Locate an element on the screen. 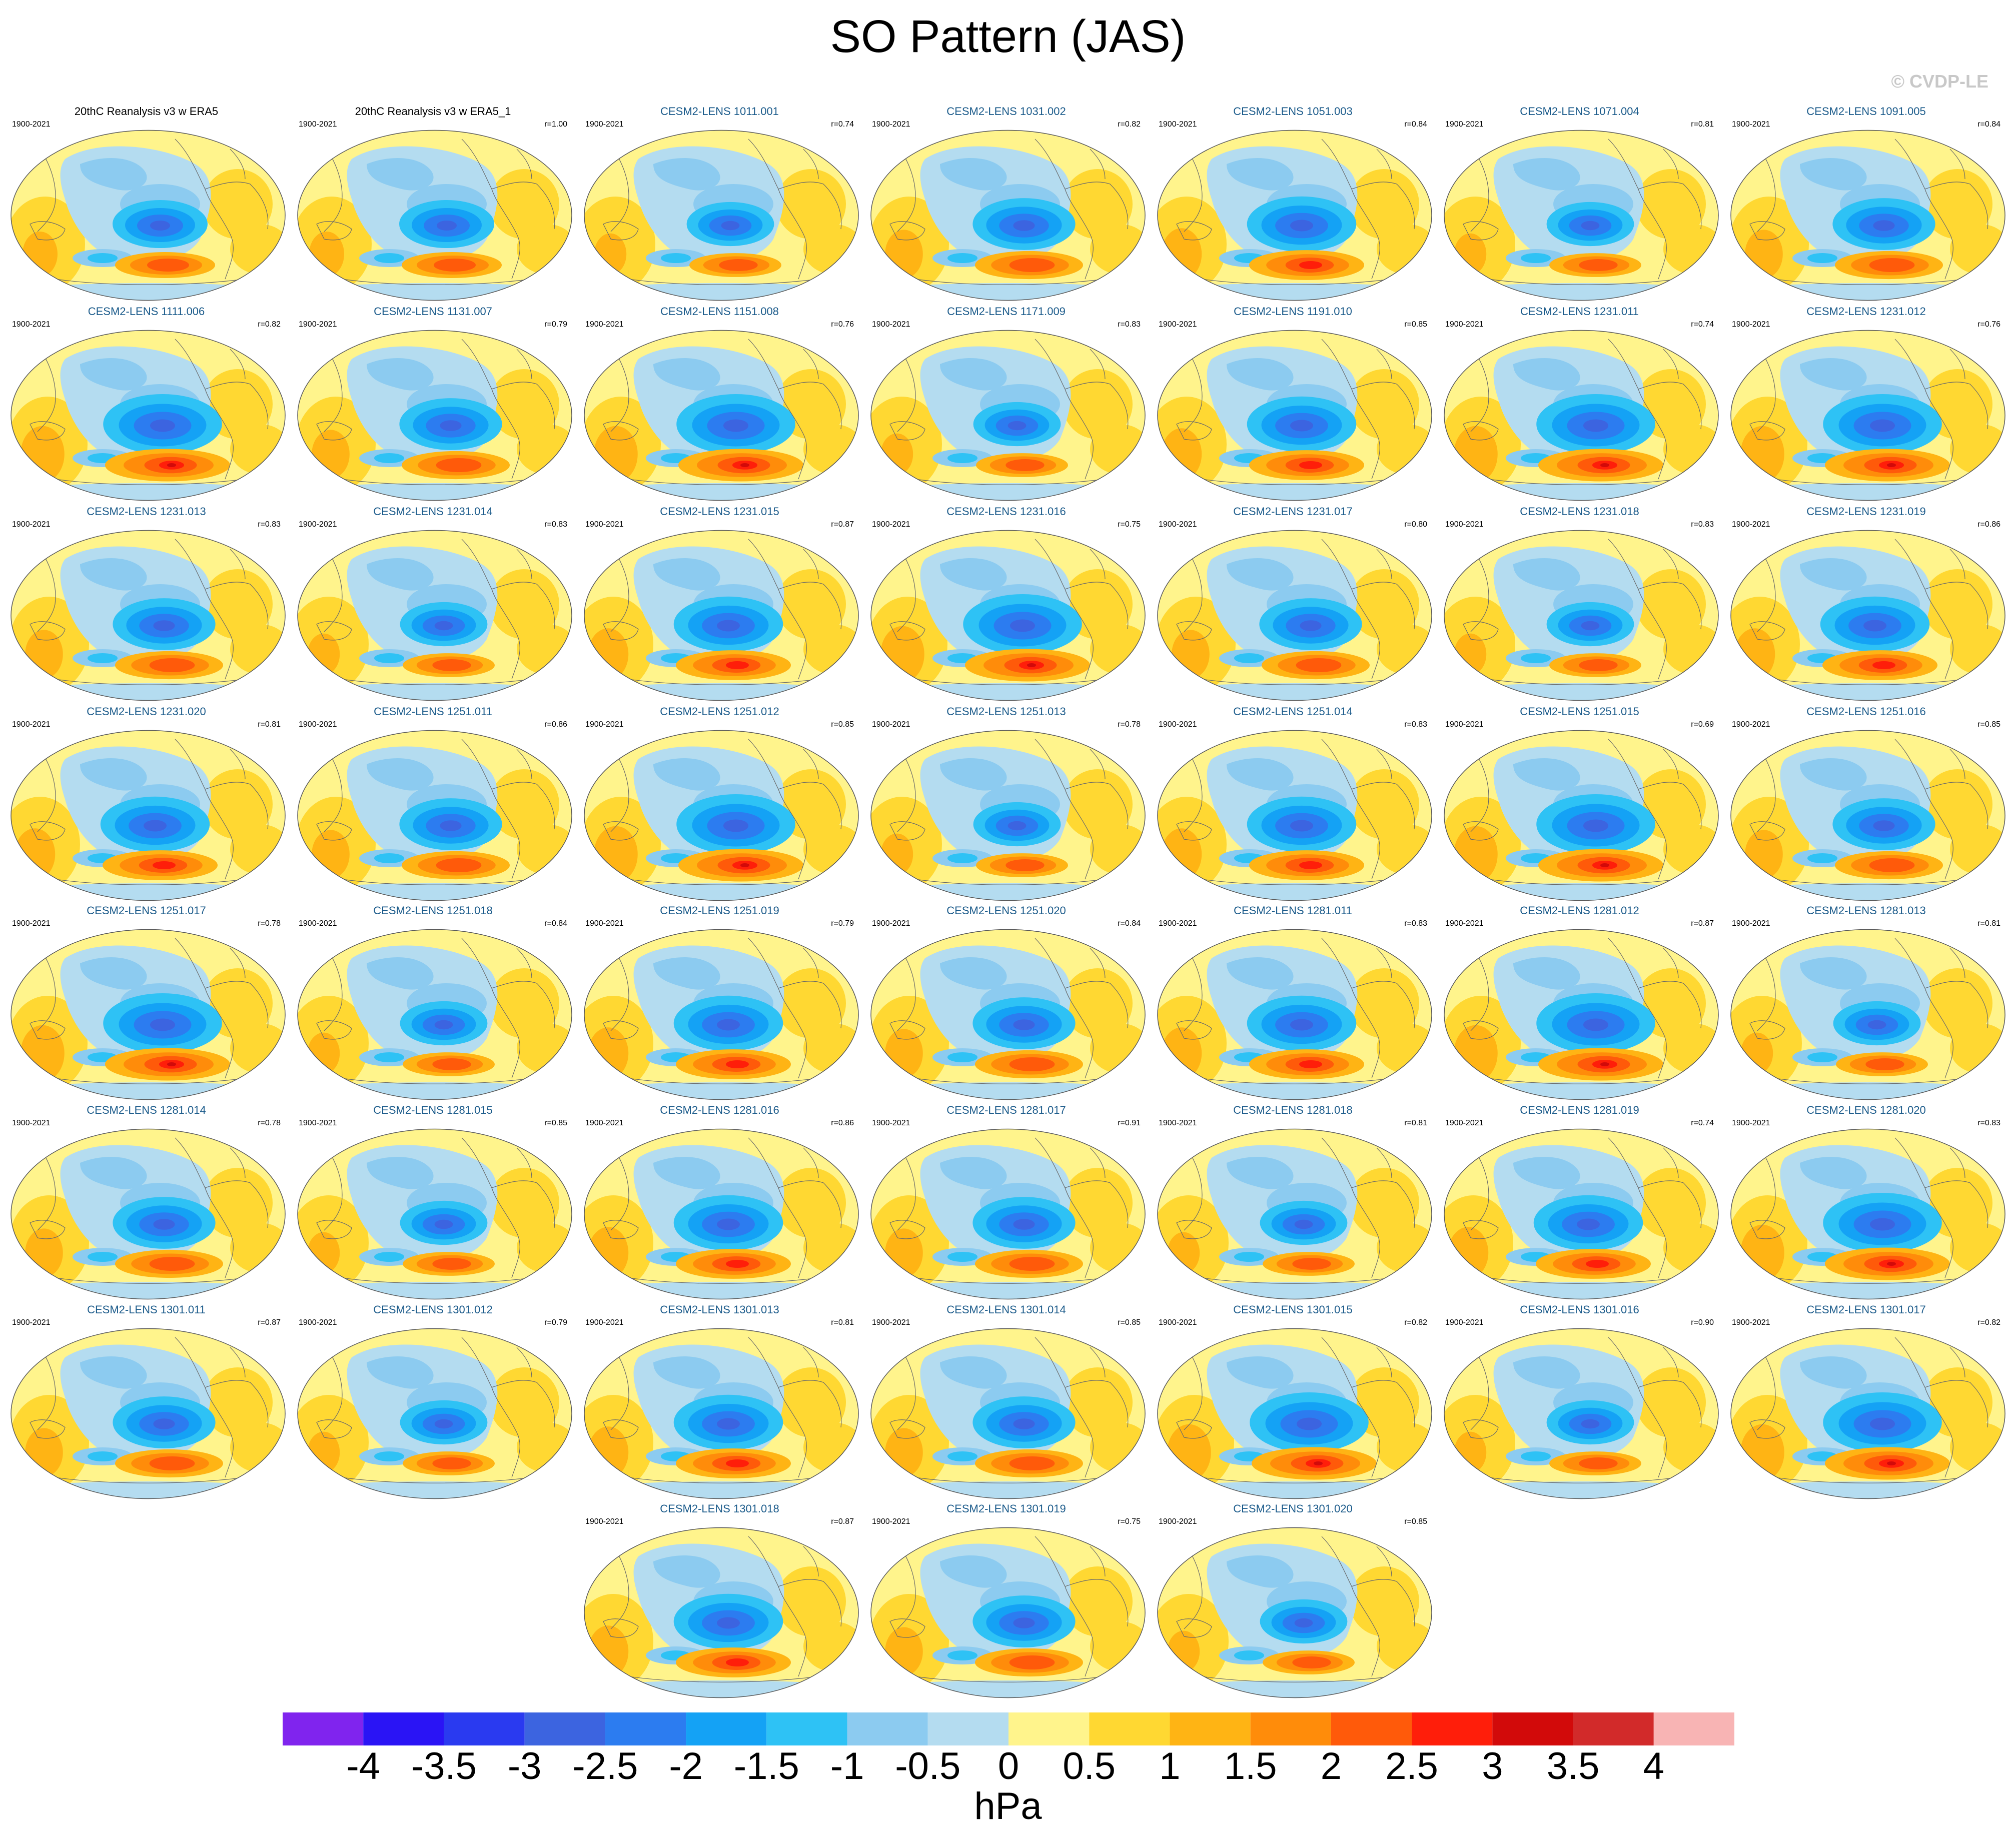 This screenshot has height=1839, width=2016. map-panel: CESM2-LENS 1301.014 1900-2021 r=0.85 is located at coordinates (1006, 1403).